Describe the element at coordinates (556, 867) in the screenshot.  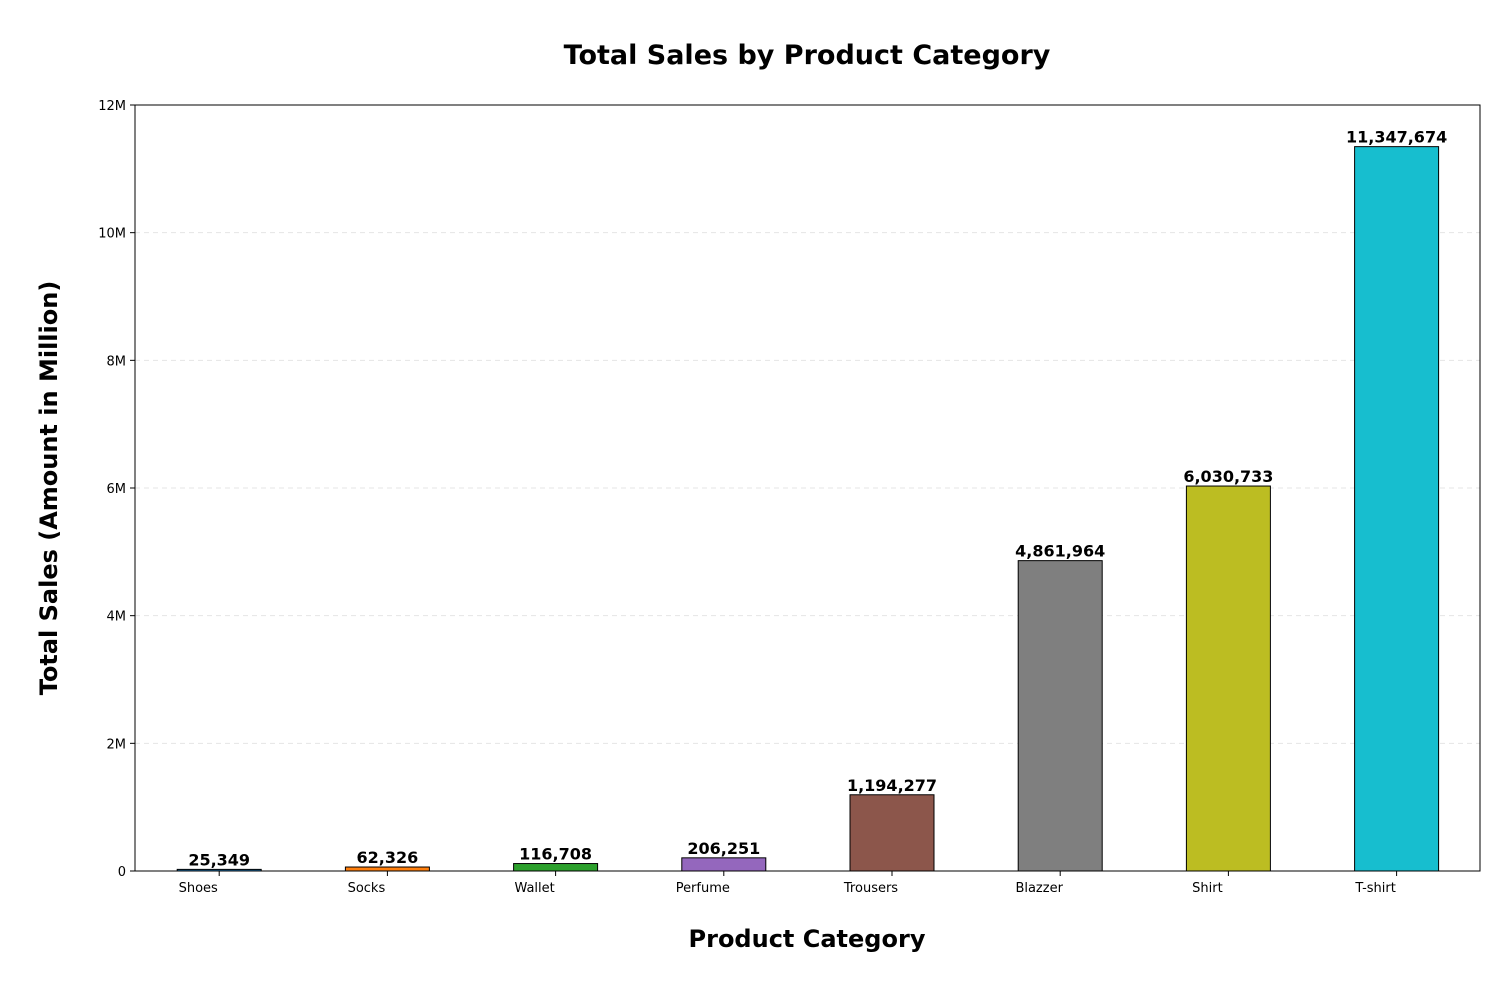
I see `bar-wallet` at that location.